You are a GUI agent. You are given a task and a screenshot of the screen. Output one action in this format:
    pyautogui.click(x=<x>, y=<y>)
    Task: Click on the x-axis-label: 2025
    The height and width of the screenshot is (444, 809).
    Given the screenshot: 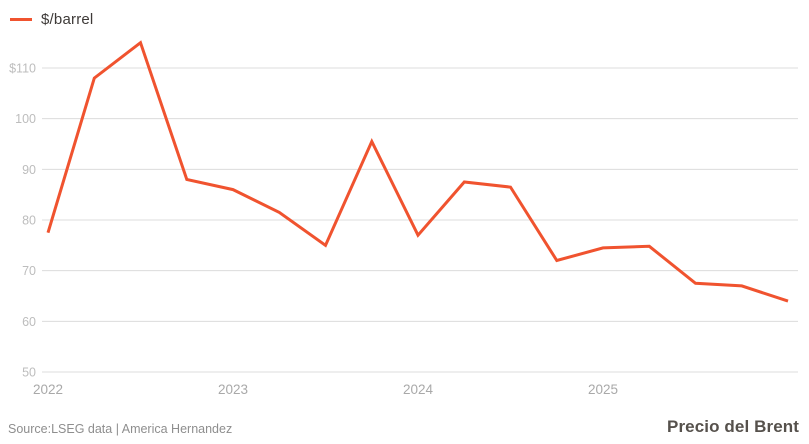 What is the action you would take?
    pyautogui.click(x=603, y=389)
    